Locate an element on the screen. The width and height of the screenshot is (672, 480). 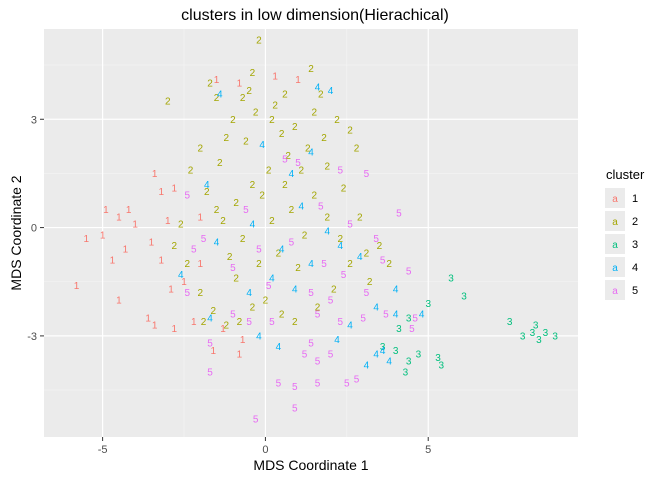
legend: cluster a 1 a 2 a 3 a 4 a 5 is located at coordinates (625, 233).